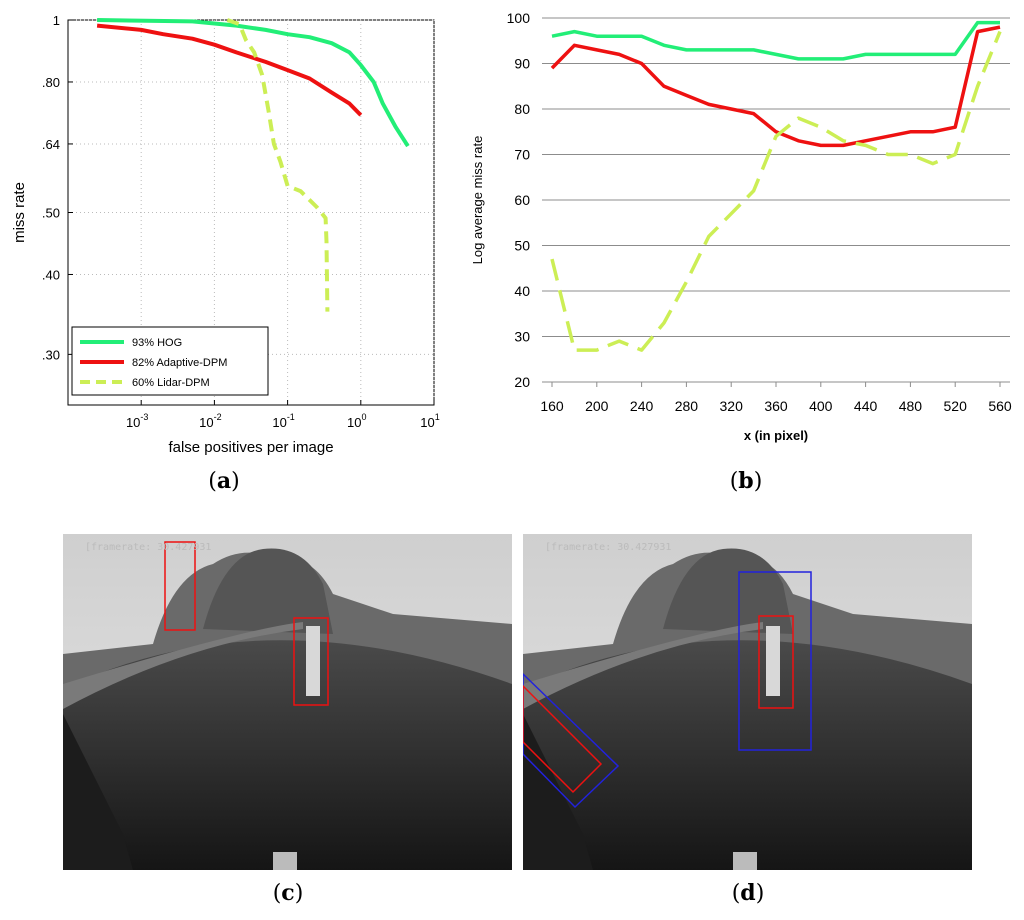  I want to click on y-tick-label: 60, so click(522, 200).